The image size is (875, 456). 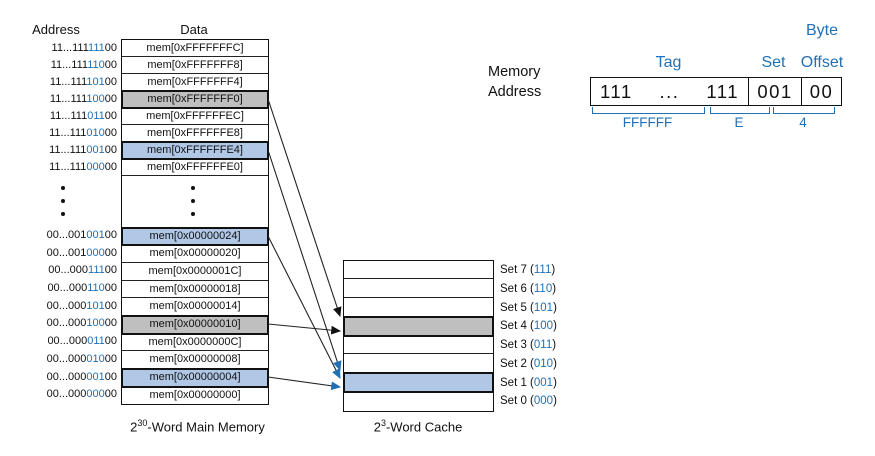 What do you see at coordinates (195, 395) in the screenshot?
I see `memory-data-cell: mem[0x00000000]` at bounding box center [195, 395].